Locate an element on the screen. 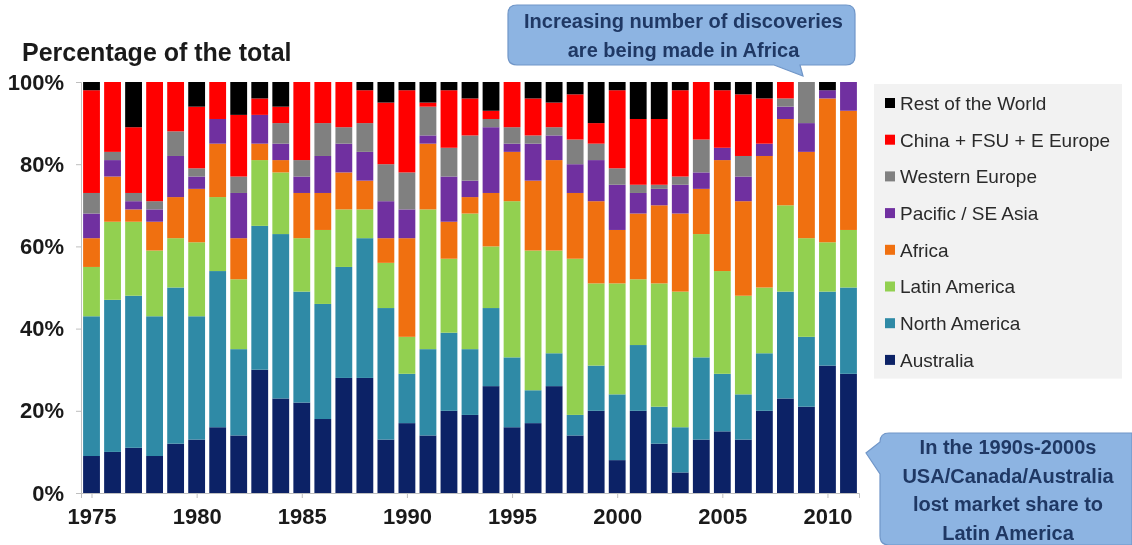 This screenshot has height=545, width=1132. text: In the 1990s-2000s USA/Canada/Australia lost market share to Latin America is located at coordinates (1008, 490).